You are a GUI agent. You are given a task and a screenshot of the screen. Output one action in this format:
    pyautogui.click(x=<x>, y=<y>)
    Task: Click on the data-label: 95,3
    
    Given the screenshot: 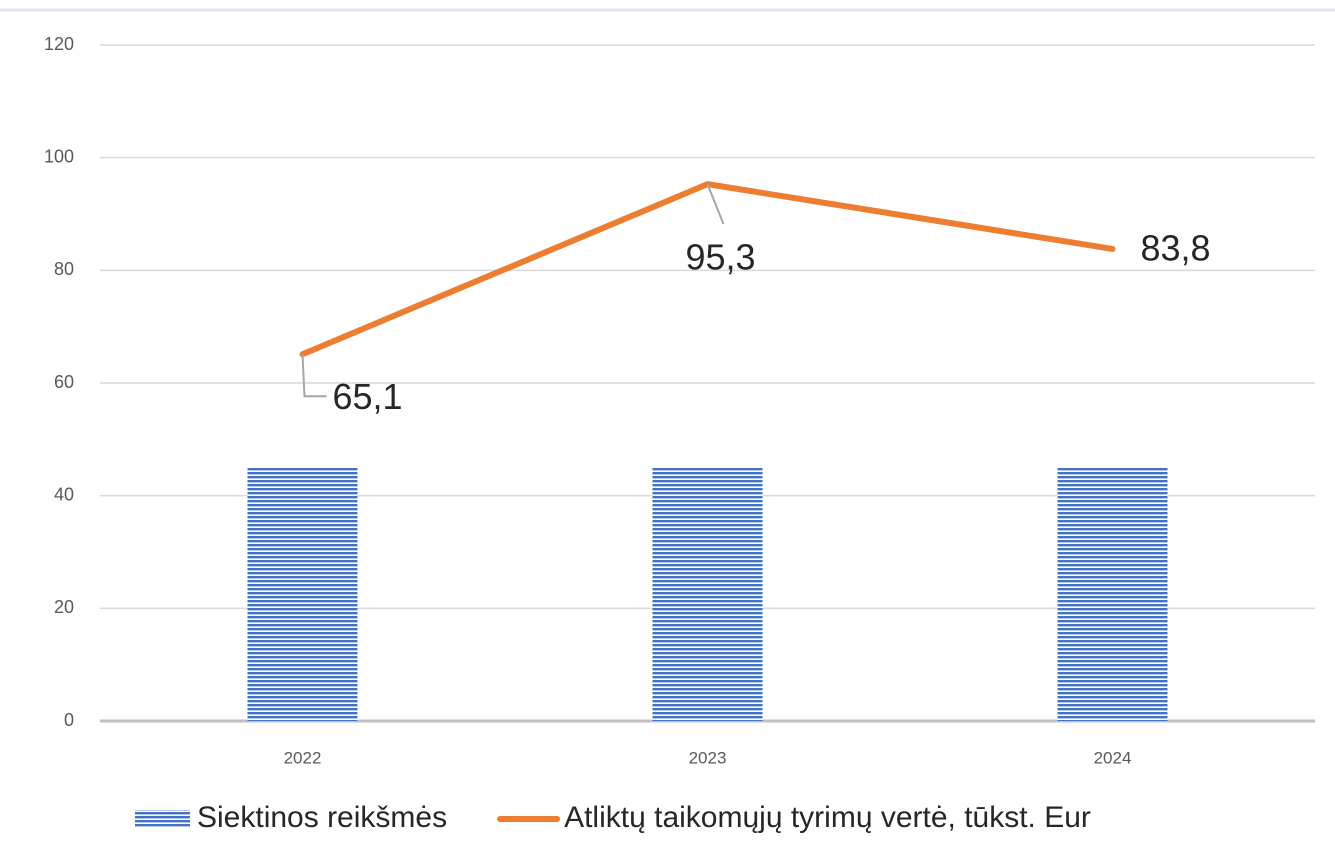 What is the action you would take?
    pyautogui.click(x=721, y=257)
    